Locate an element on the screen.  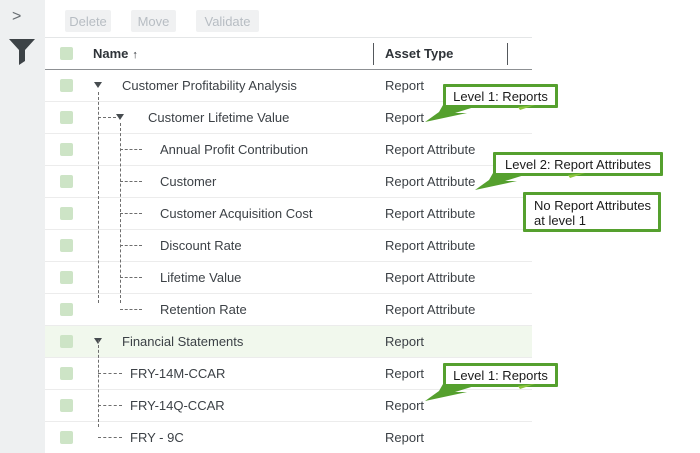
table-row: Customer Lifetime Value Report is located at coordinates (288, 118).